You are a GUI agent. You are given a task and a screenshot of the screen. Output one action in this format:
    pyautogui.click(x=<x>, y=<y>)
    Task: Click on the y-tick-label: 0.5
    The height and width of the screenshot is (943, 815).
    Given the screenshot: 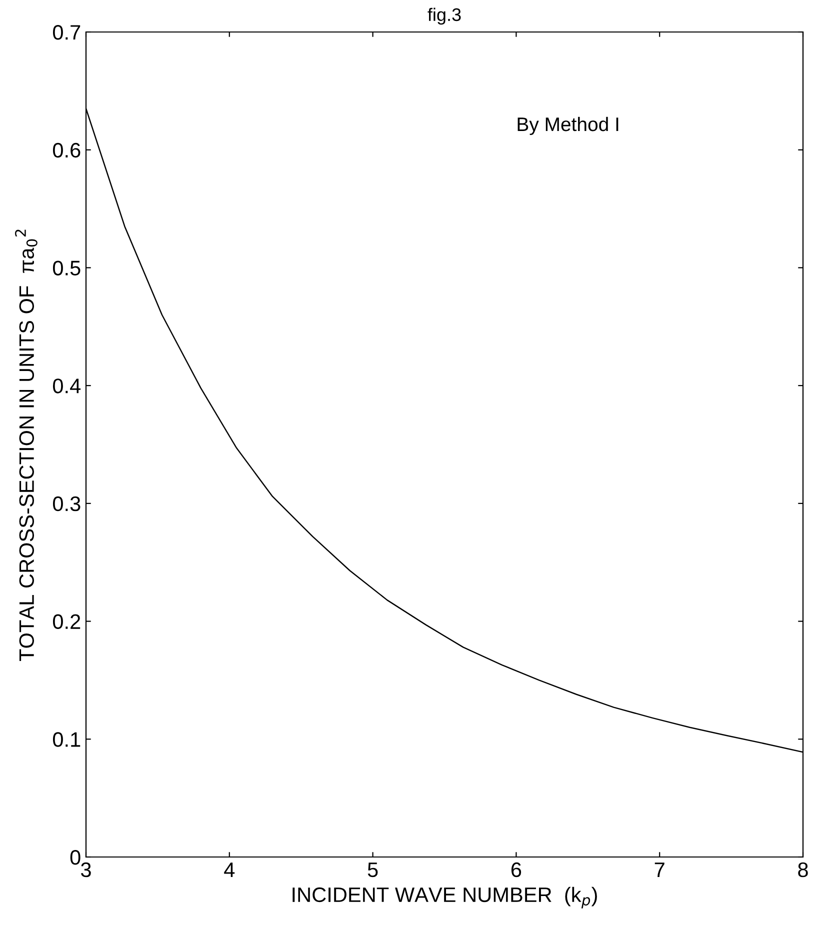 What is the action you would take?
    pyautogui.click(x=66, y=268)
    